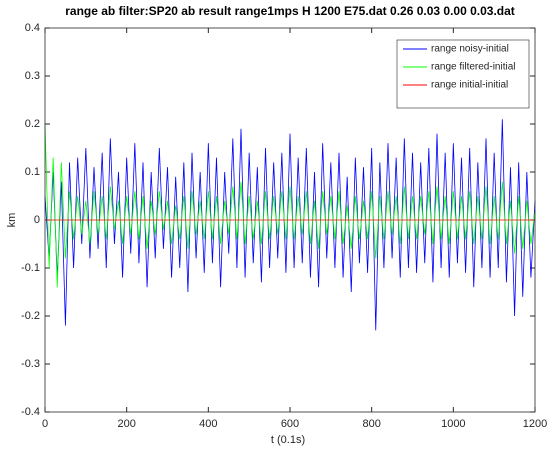  I want to click on x-tick-label: 1000, so click(453, 424).